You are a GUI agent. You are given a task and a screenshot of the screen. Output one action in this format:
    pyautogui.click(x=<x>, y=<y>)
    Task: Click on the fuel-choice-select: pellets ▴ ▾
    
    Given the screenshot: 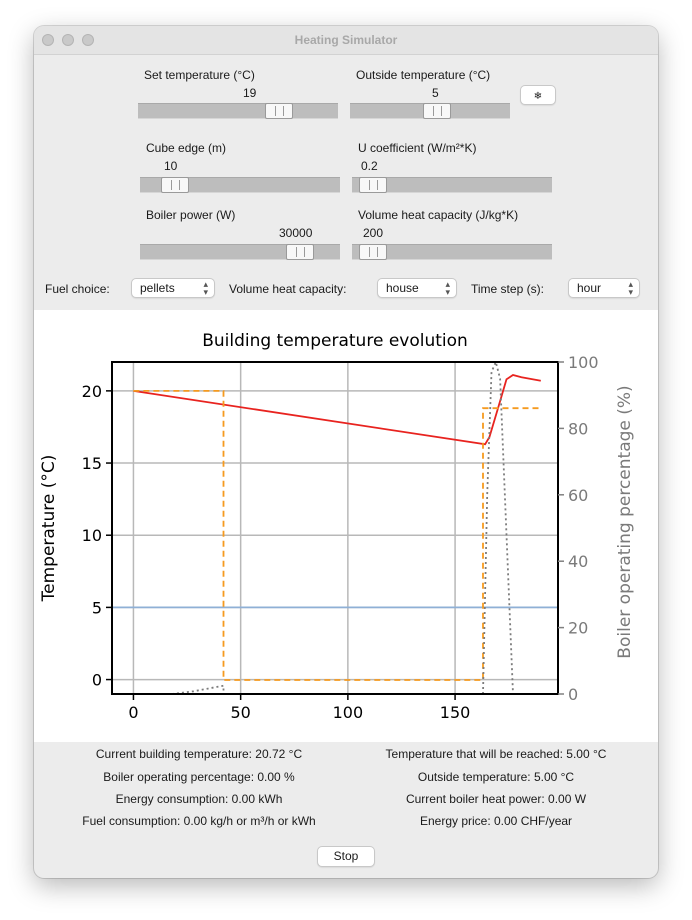 What is the action you would take?
    pyautogui.click(x=173, y=288)
    